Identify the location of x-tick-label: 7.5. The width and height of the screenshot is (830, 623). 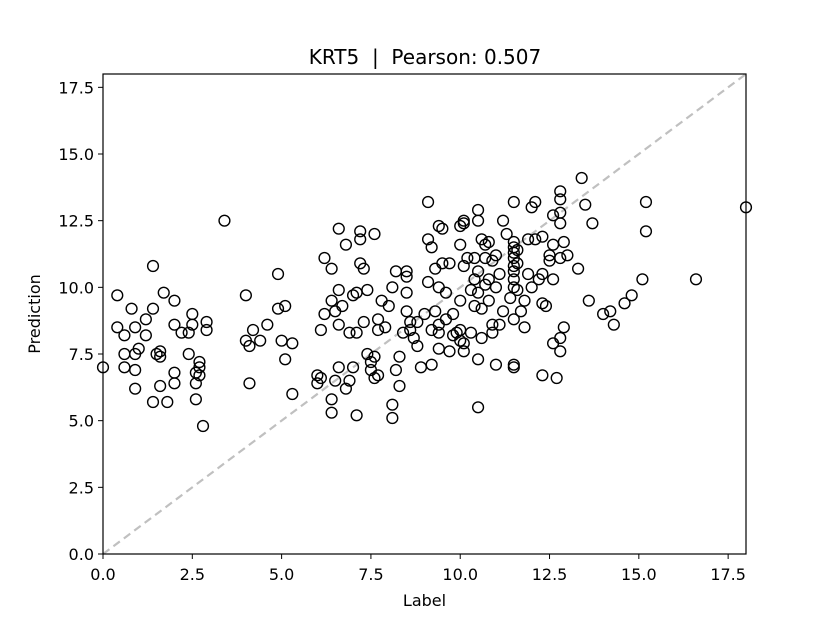
(370, 574).